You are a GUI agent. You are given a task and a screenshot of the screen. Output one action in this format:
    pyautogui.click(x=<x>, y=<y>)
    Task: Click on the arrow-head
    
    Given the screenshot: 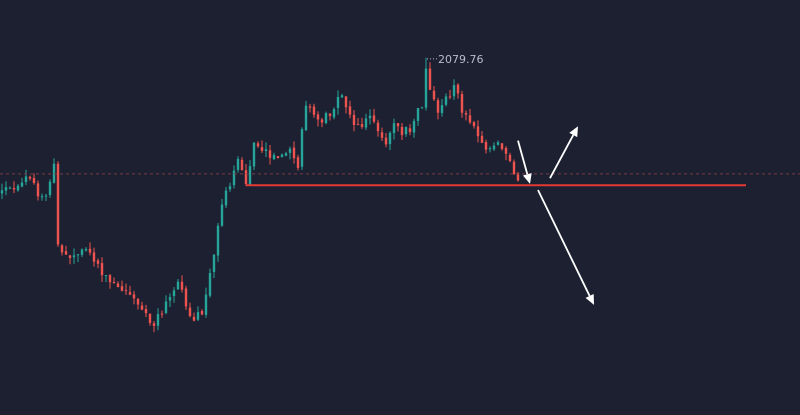 What is the action you would take?
    pyautogui.click(x=589, y=299)
    